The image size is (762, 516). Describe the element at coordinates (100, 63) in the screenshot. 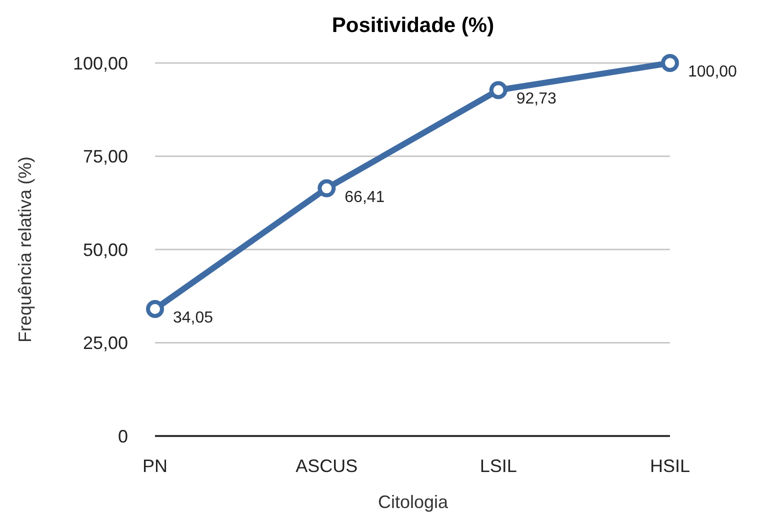

I see `y-tick-label: 100,00` at that location.